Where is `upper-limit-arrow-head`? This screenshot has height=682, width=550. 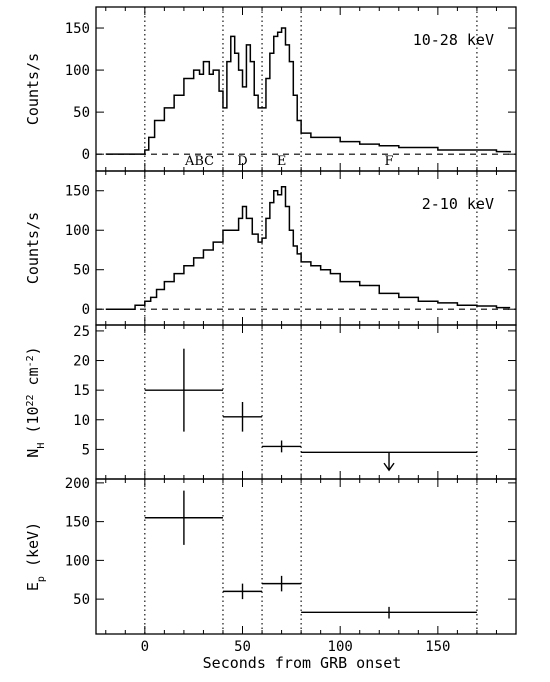 upper-limit-arrow-head is located at coordinates (389, 467).